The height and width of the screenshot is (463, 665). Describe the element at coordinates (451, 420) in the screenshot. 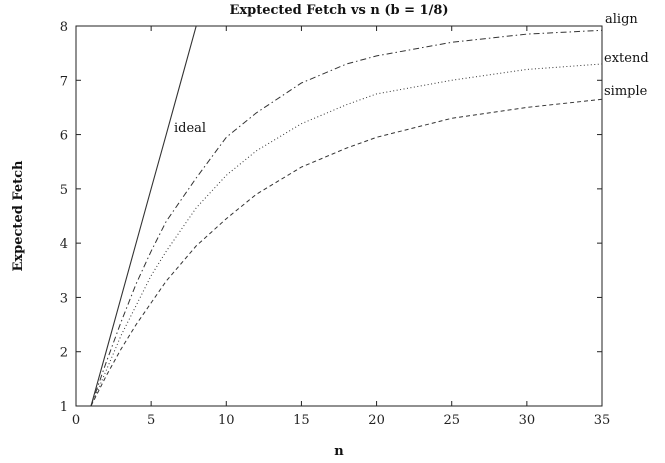

I see `x-tick-label: 25` at that location.